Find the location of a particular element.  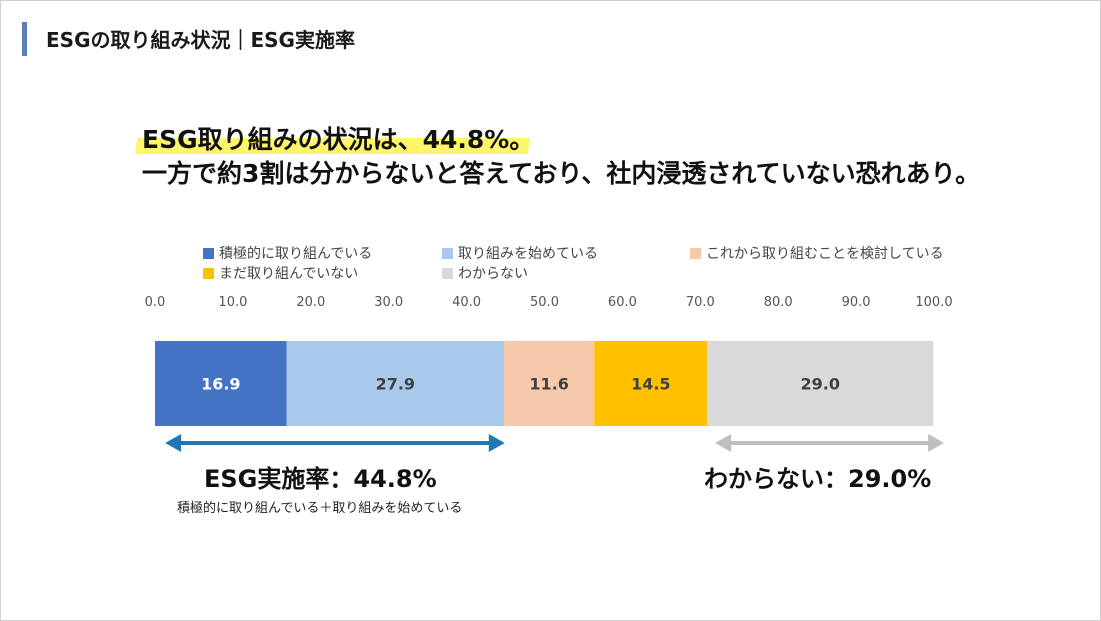

legend-label: これから取り組むことを検討している is located at coordinates (825, 254).